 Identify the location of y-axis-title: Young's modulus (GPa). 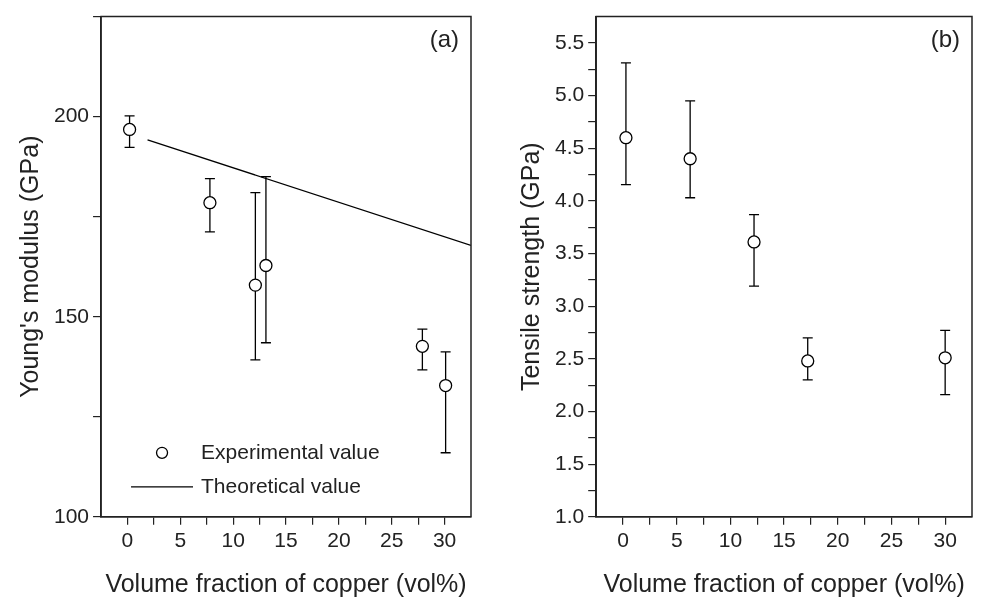
(28, 266).